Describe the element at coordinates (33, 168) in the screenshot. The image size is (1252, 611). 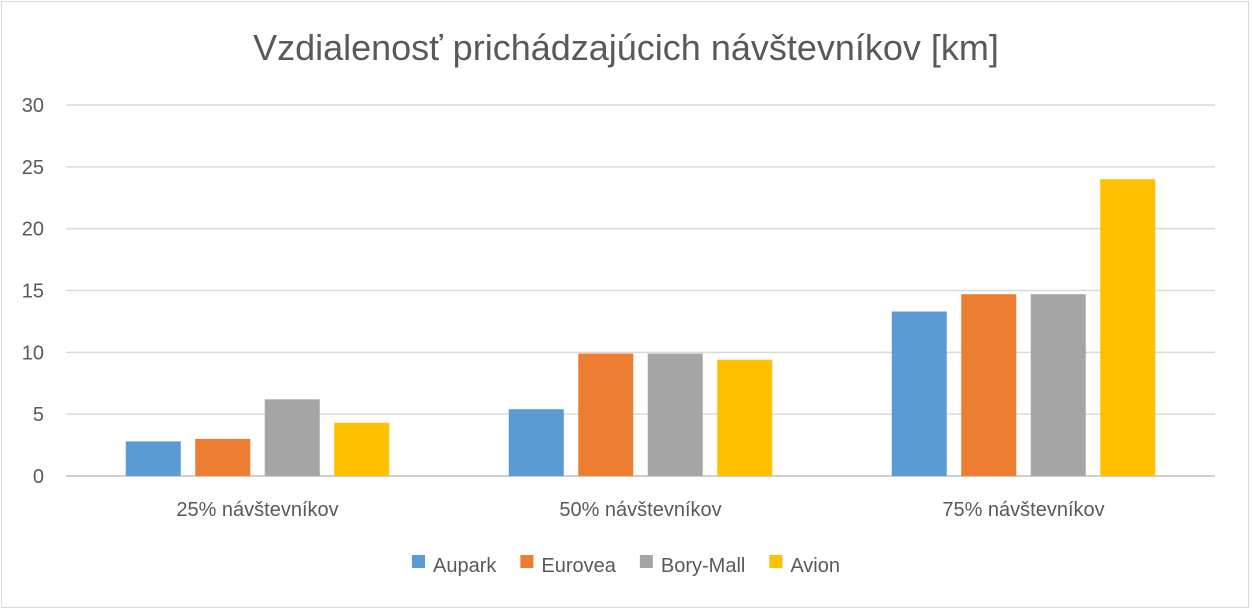
I see `y-tick-label: 25` at that location.